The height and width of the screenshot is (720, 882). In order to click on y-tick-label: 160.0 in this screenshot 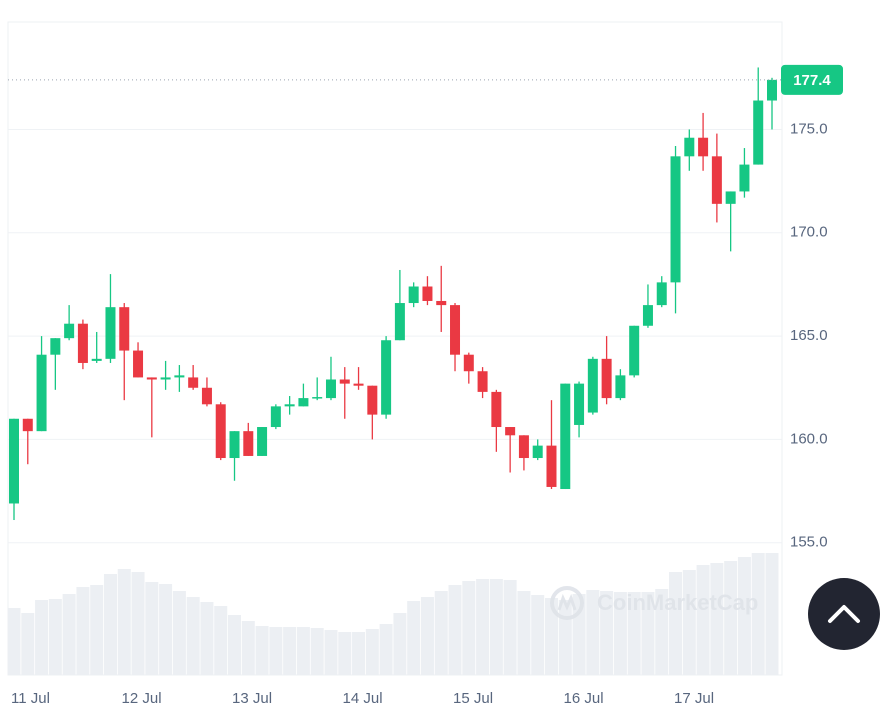, I will do `click(809, 438)`.